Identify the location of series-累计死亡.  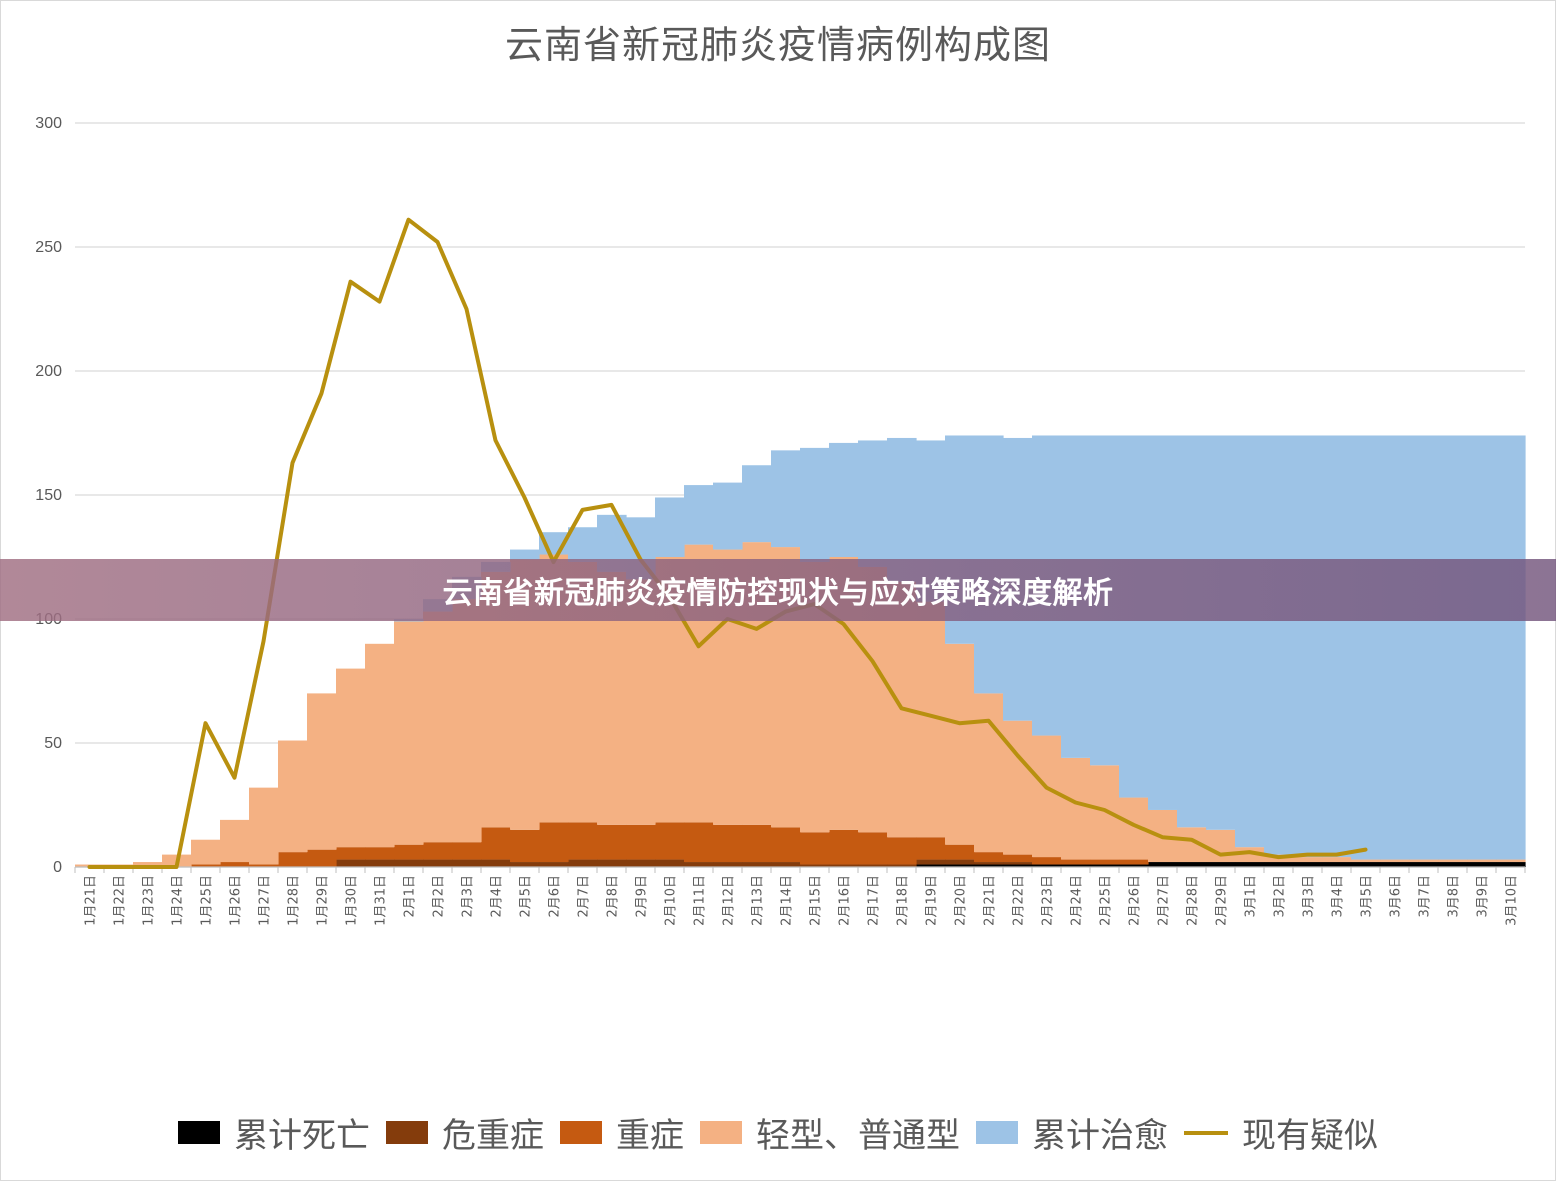
(1221, 864).